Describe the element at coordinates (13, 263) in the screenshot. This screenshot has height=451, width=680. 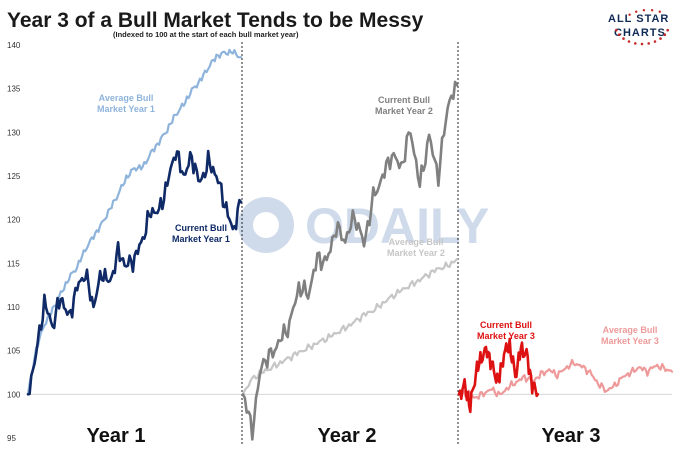
I see `y-tick-label: 115` at that location.